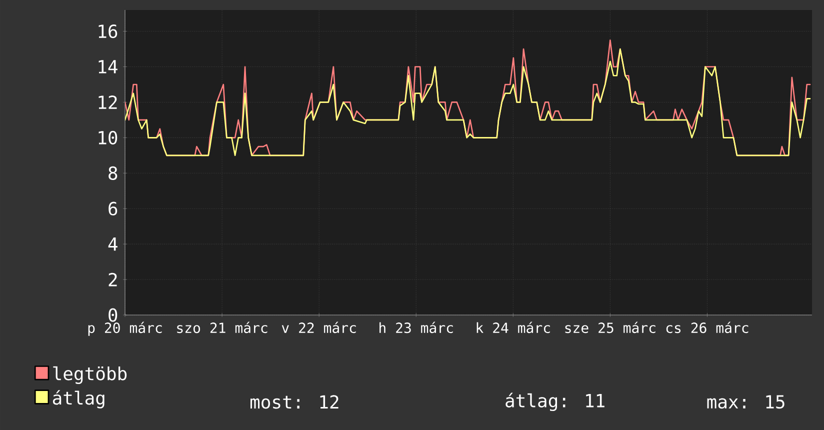 The height and width of the screenshot is (430, 824). Describe the element at coordinates (108, 67) in the screenshot. I see `y-tick-label: 14` at that location.